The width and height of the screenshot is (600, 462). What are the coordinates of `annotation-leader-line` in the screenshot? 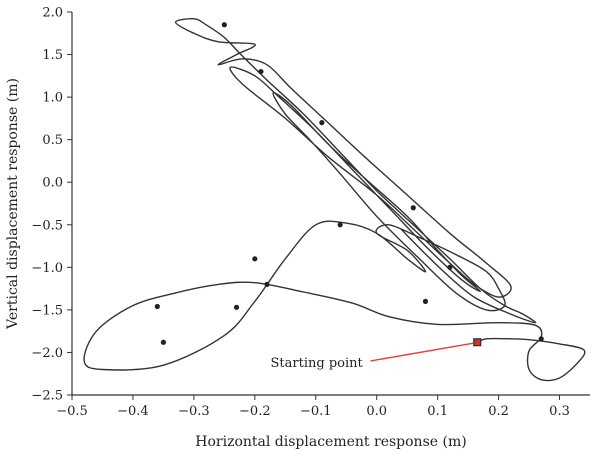 It's located at (422, 352).